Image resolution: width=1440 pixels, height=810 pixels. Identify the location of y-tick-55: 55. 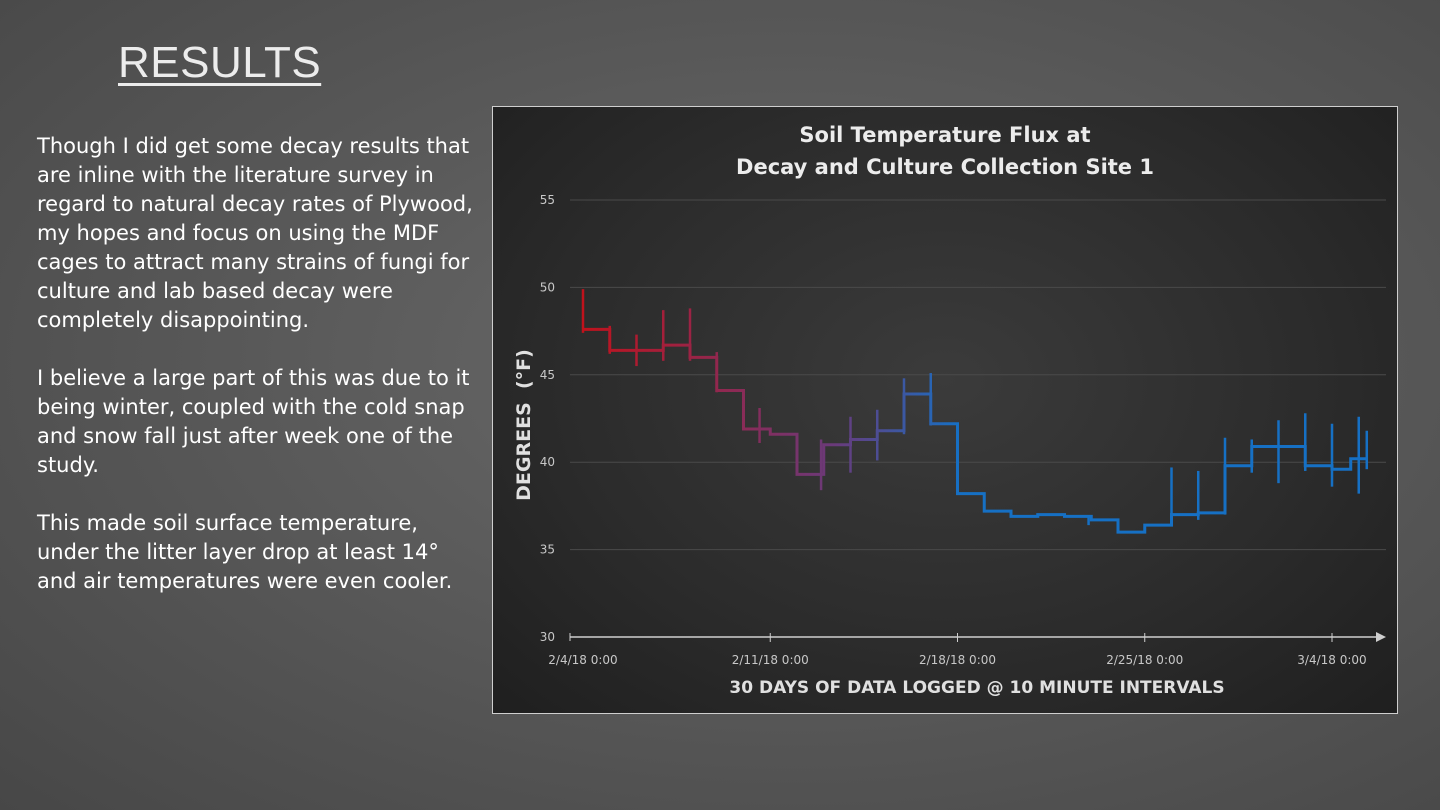
(547, 200).